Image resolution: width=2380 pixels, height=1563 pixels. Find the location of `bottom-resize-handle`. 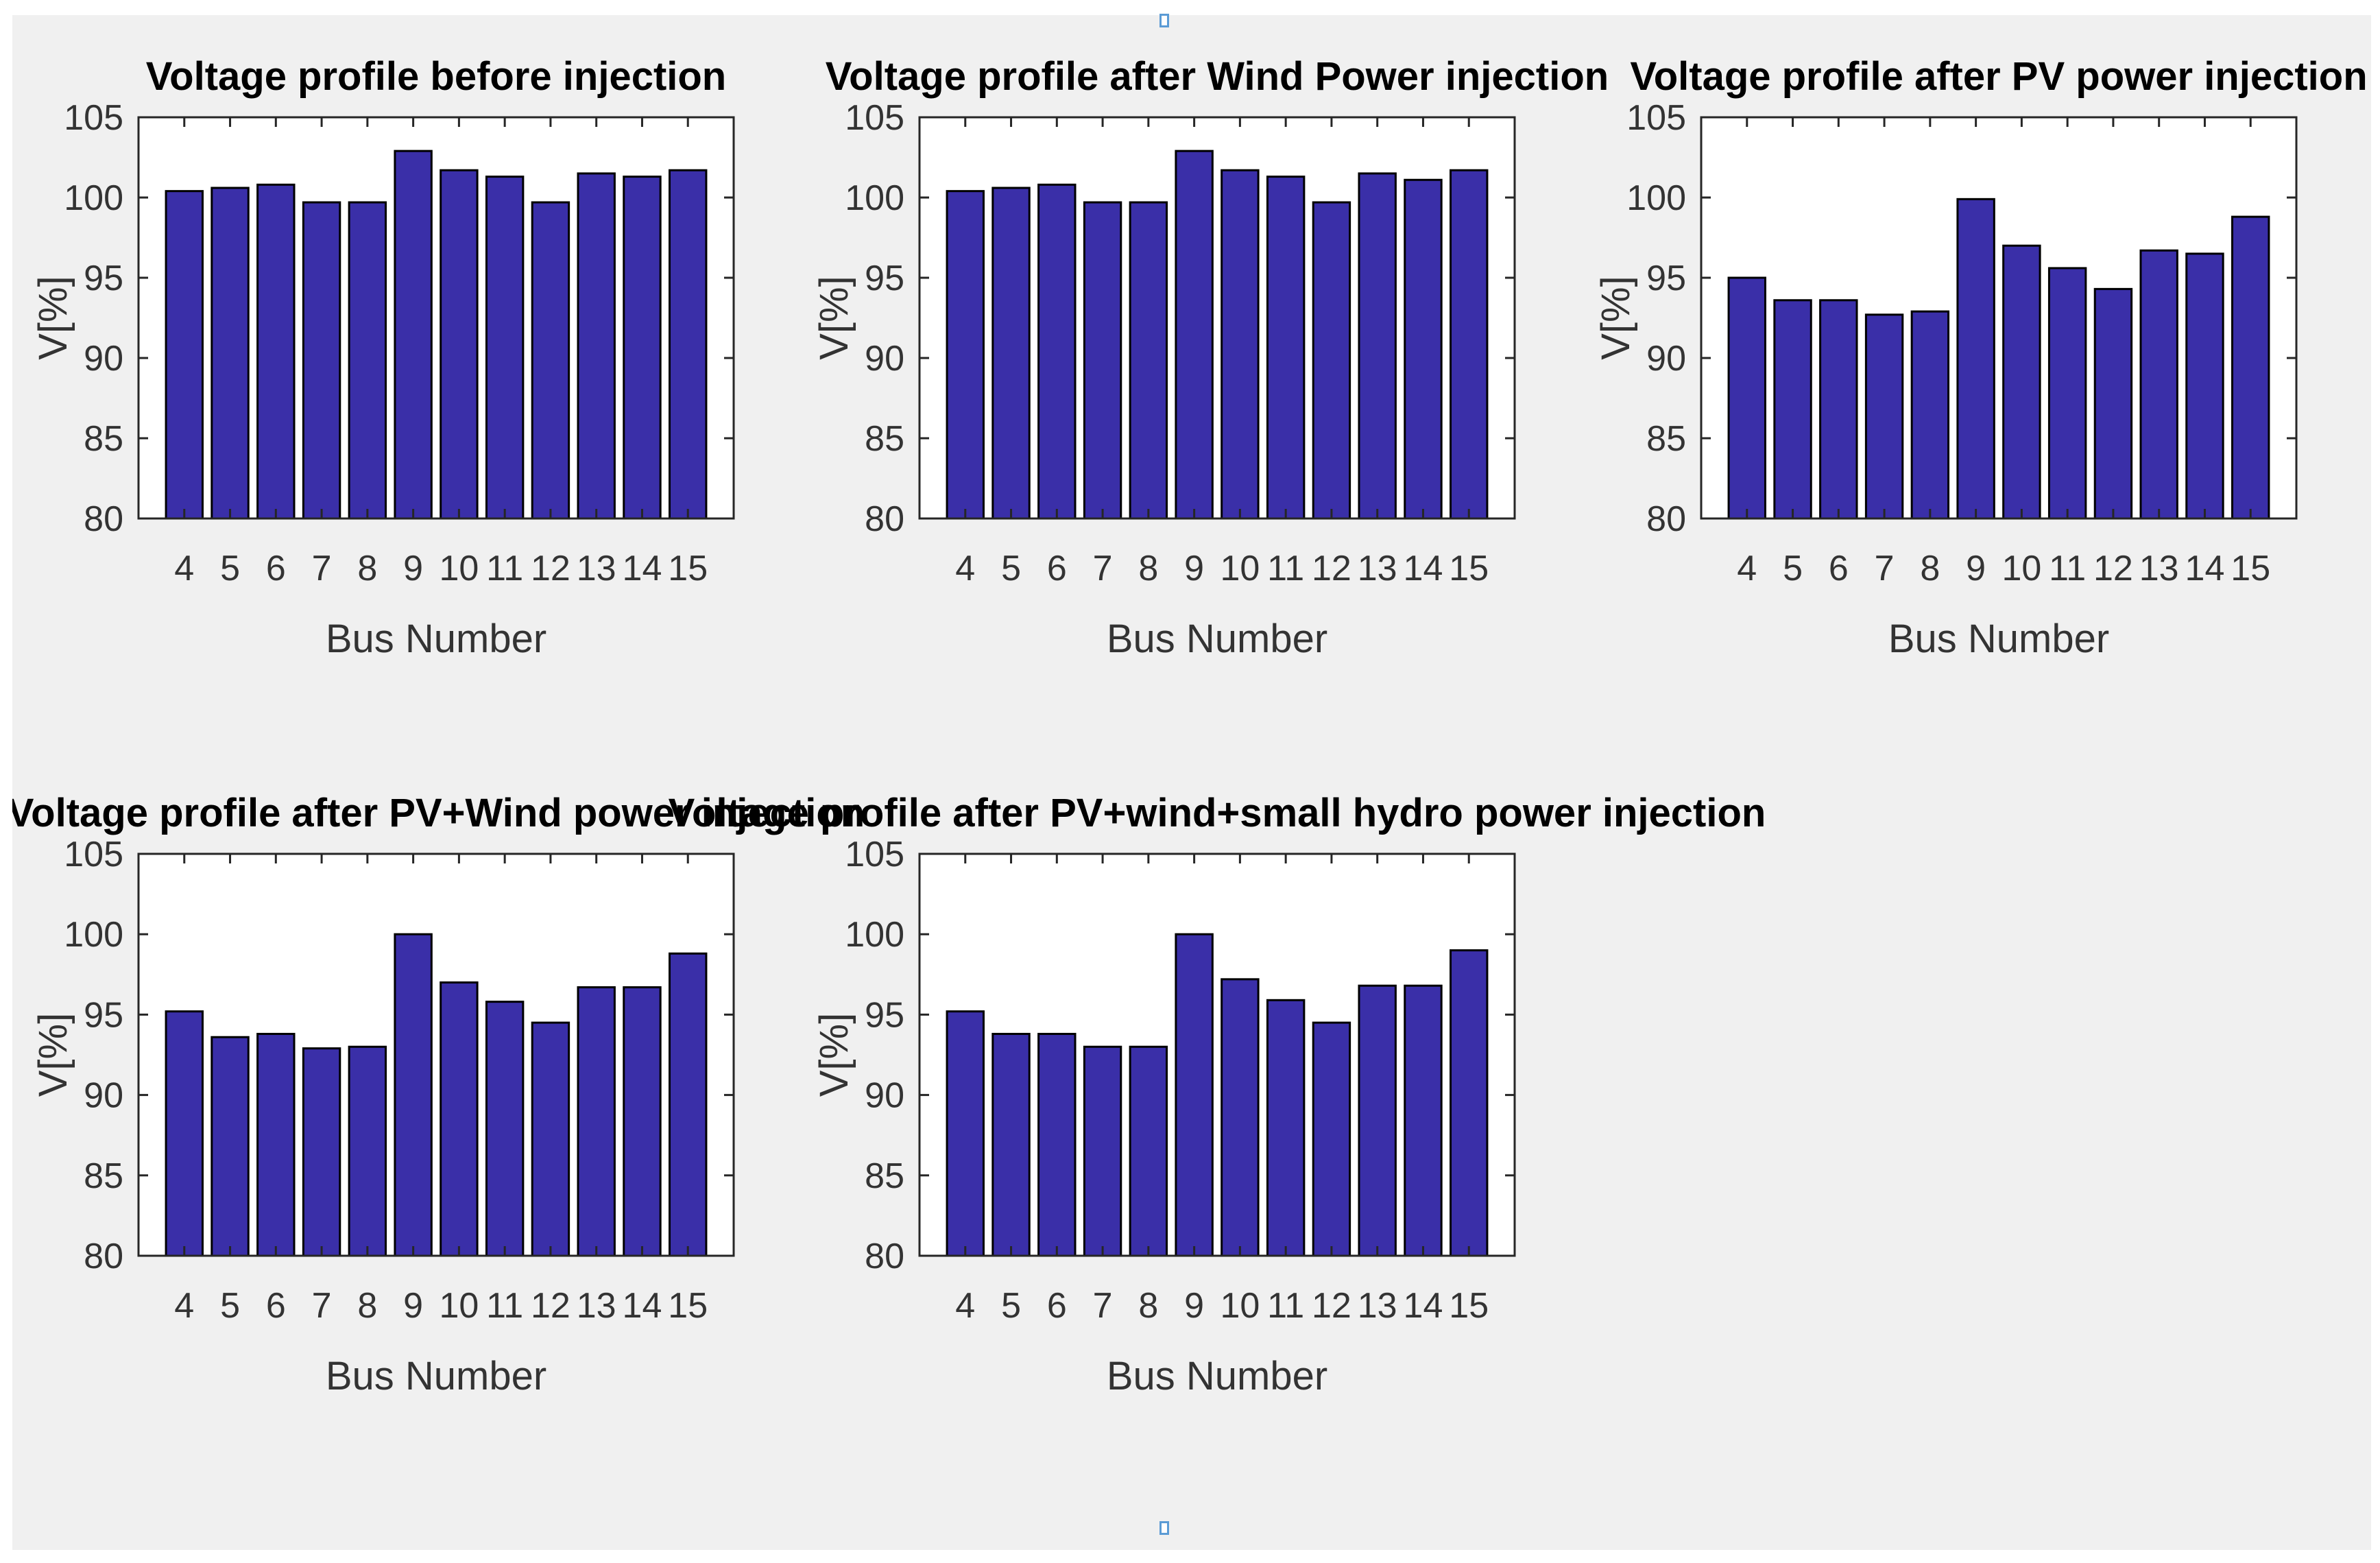

bottom-resize-handle is located at coordinates (1164, 1528).